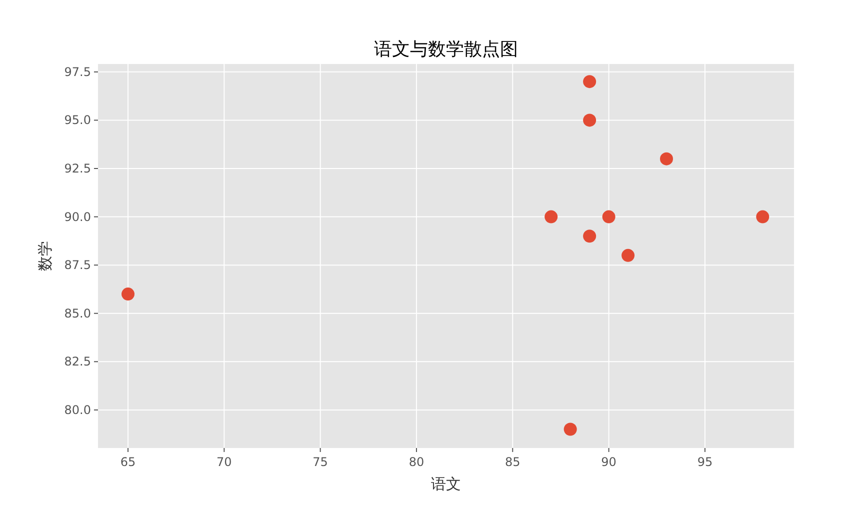 This screenshot has width=859, height=510. Describe the element at coordinates (512, 462) in the screenshot. I see `x-tick-label: 85` at that location.